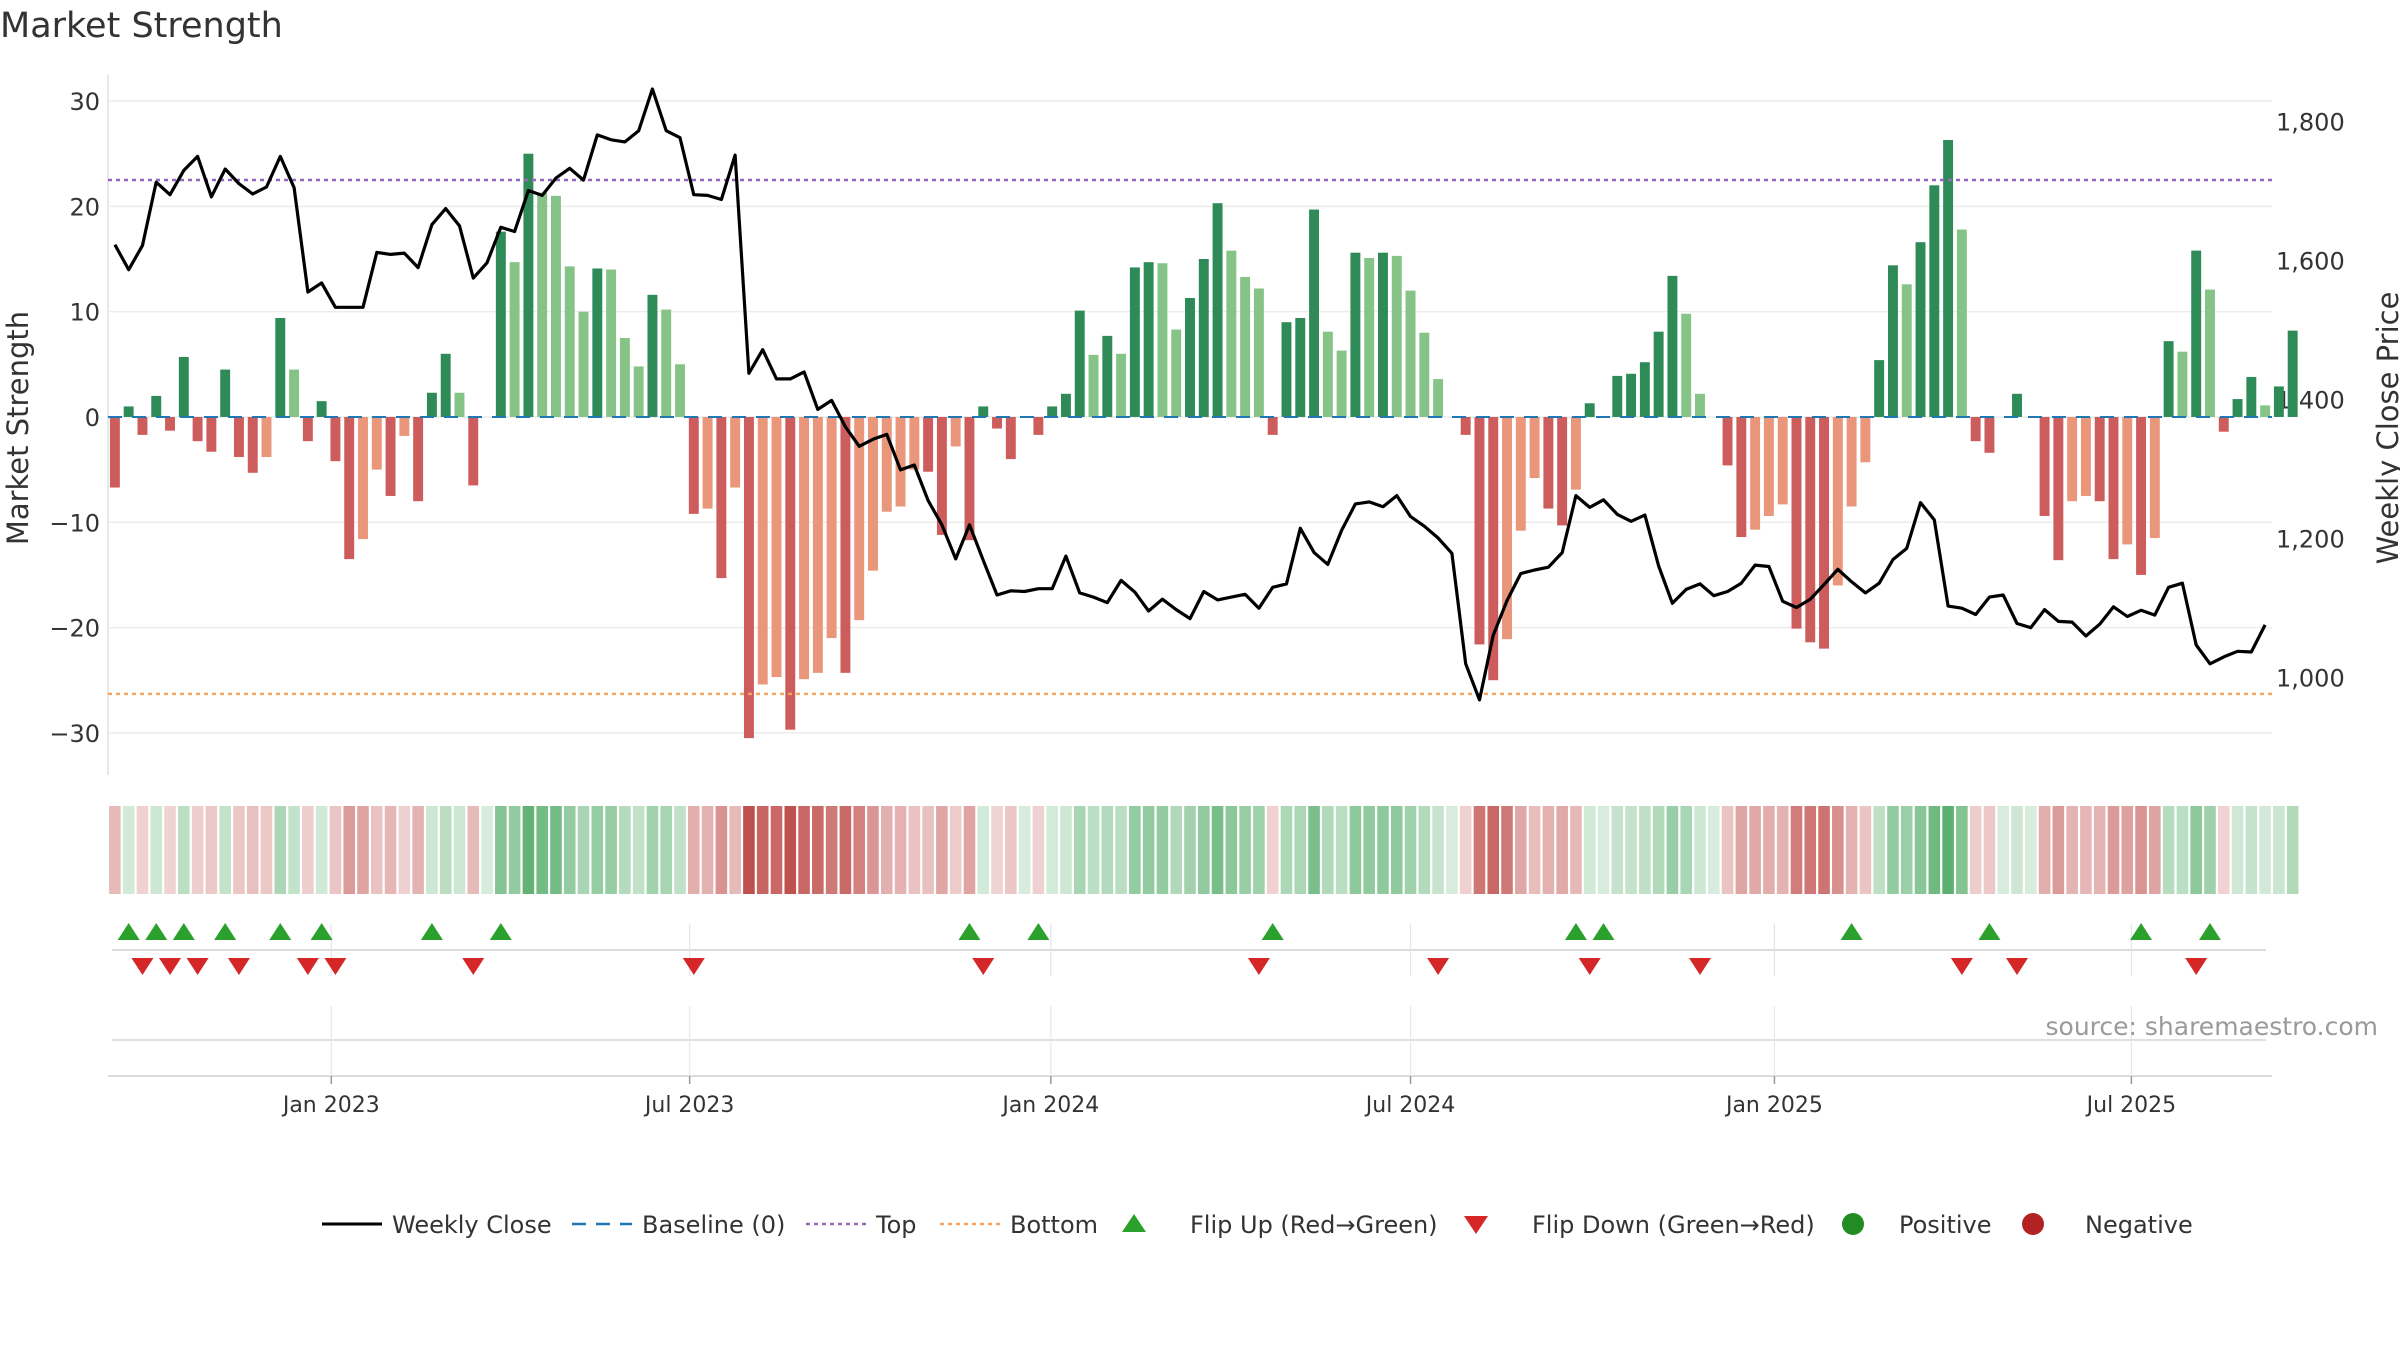 Image resolution: width=2400 pixels, height=1354 pixels. I want to click on legend-swatch-positive, so click(1853, 1224).